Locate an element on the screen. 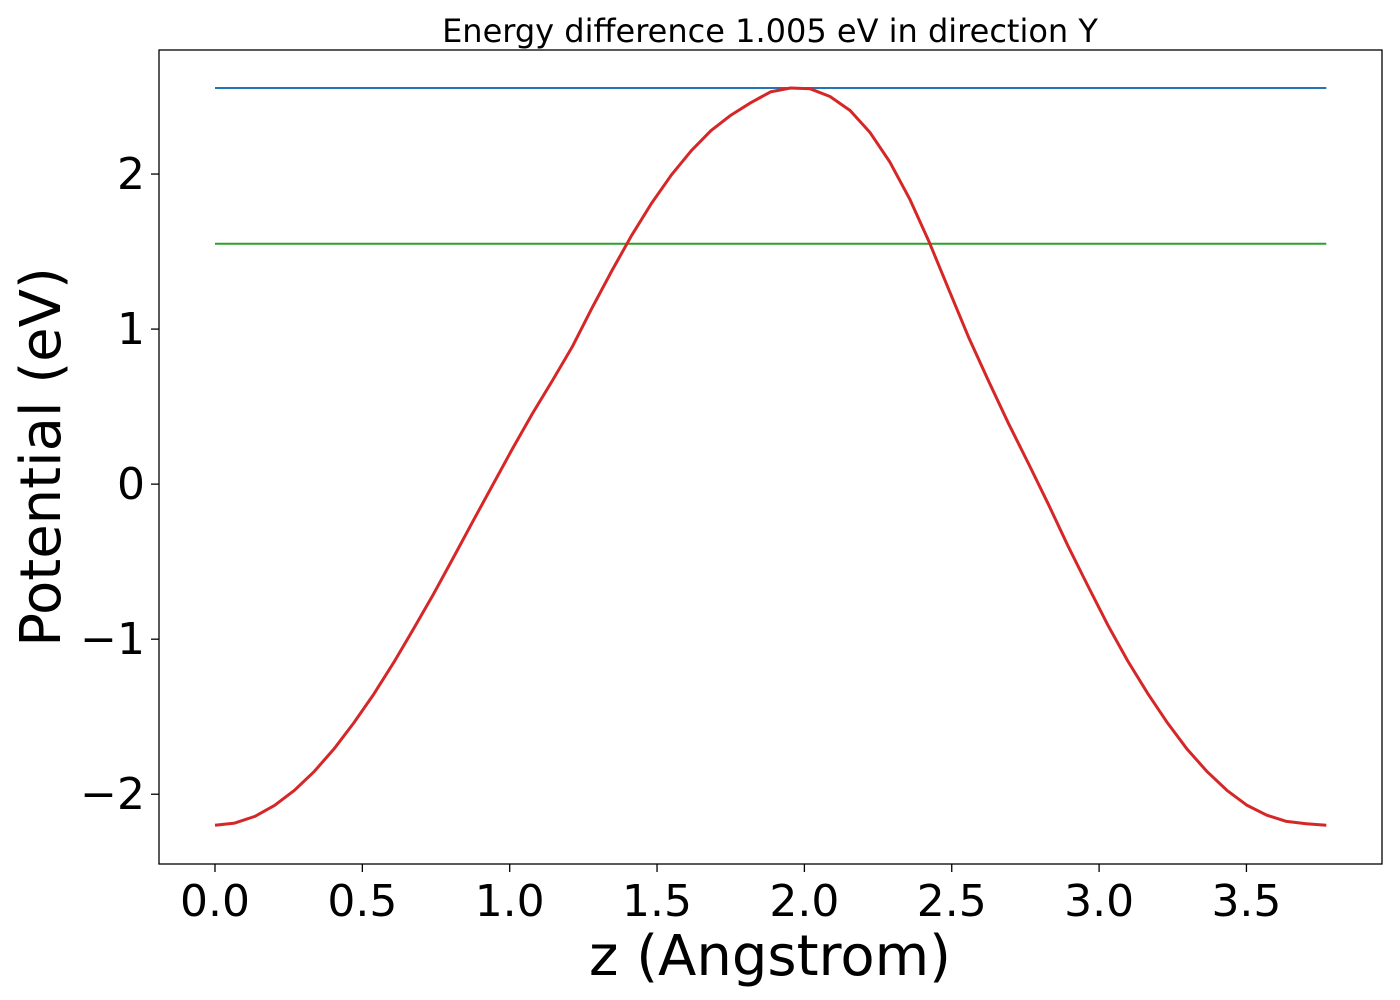 The height and width of the screenshot is (1000, 1400). x-tick-label: 3.5 is located at coordinates (1246, 901).